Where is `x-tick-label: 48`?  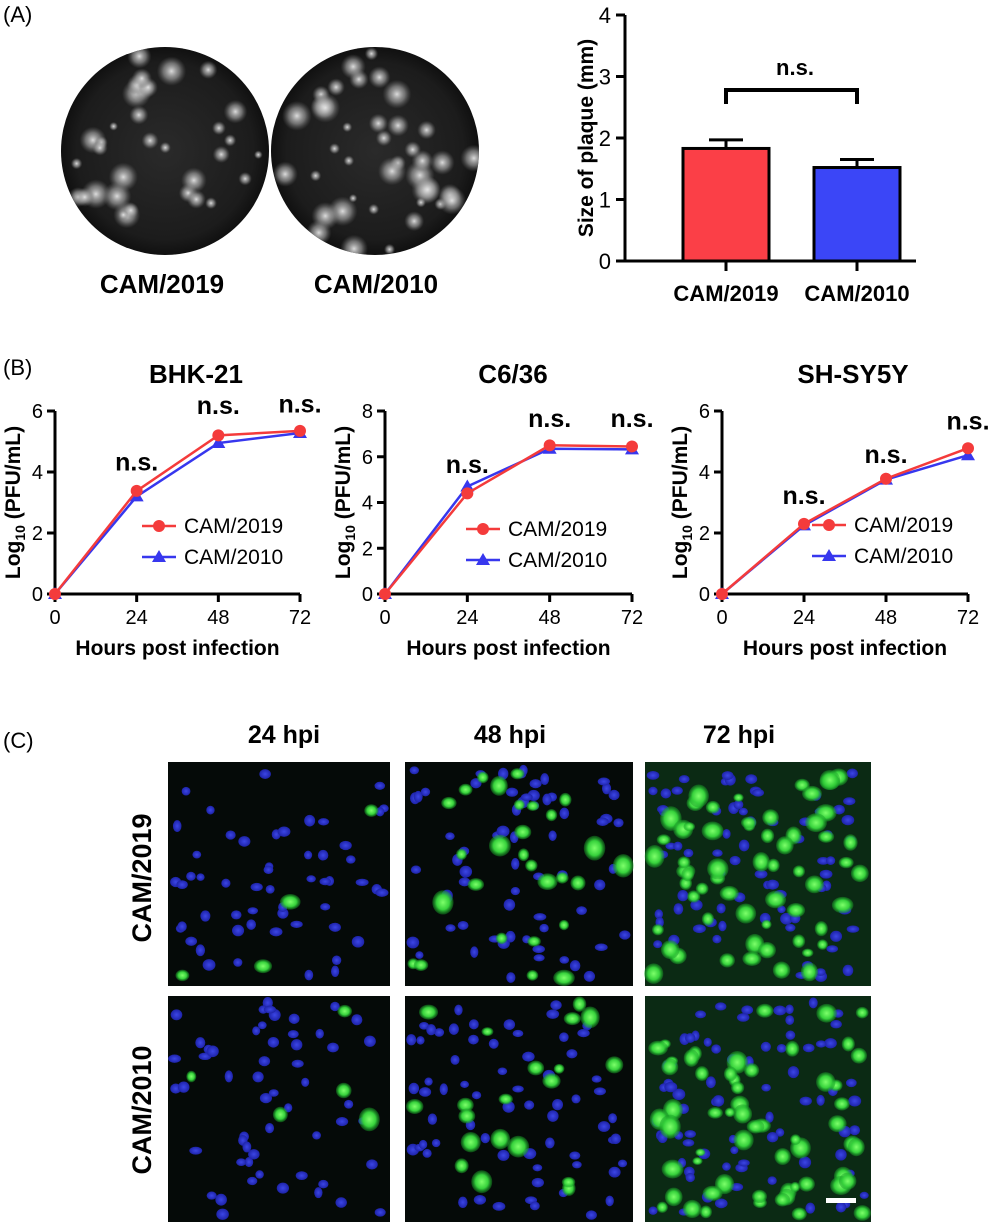 x-tick-label: 48 is located at coordinates (218, 618).